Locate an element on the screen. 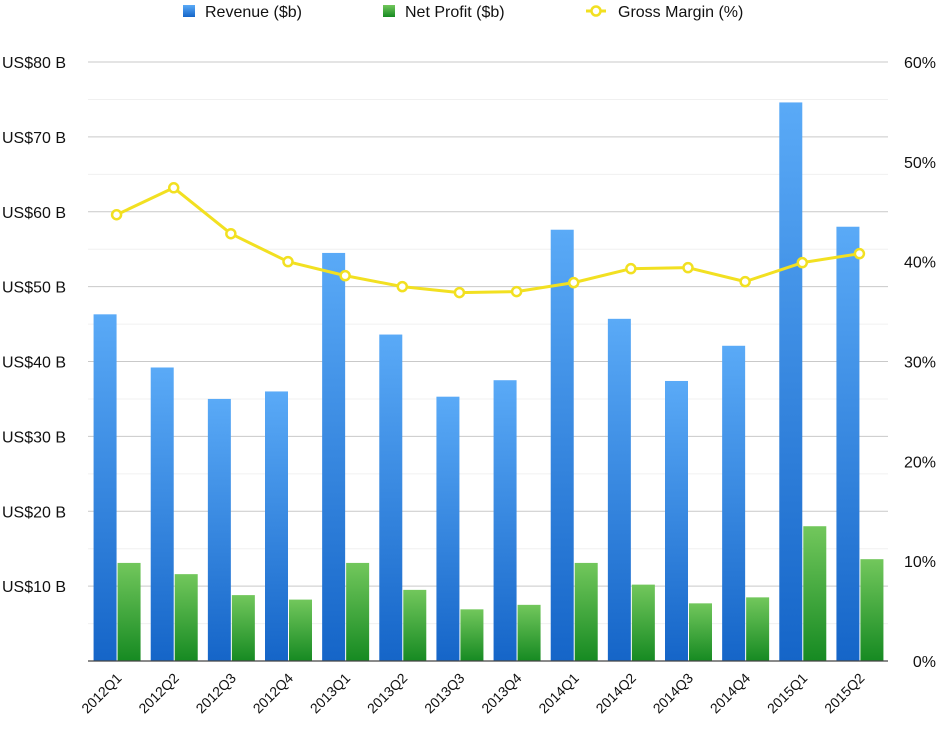 The width and height of the screenshot is (940, 734). y-left-tick-label: US$10 B is located at coordinates (34, 587).